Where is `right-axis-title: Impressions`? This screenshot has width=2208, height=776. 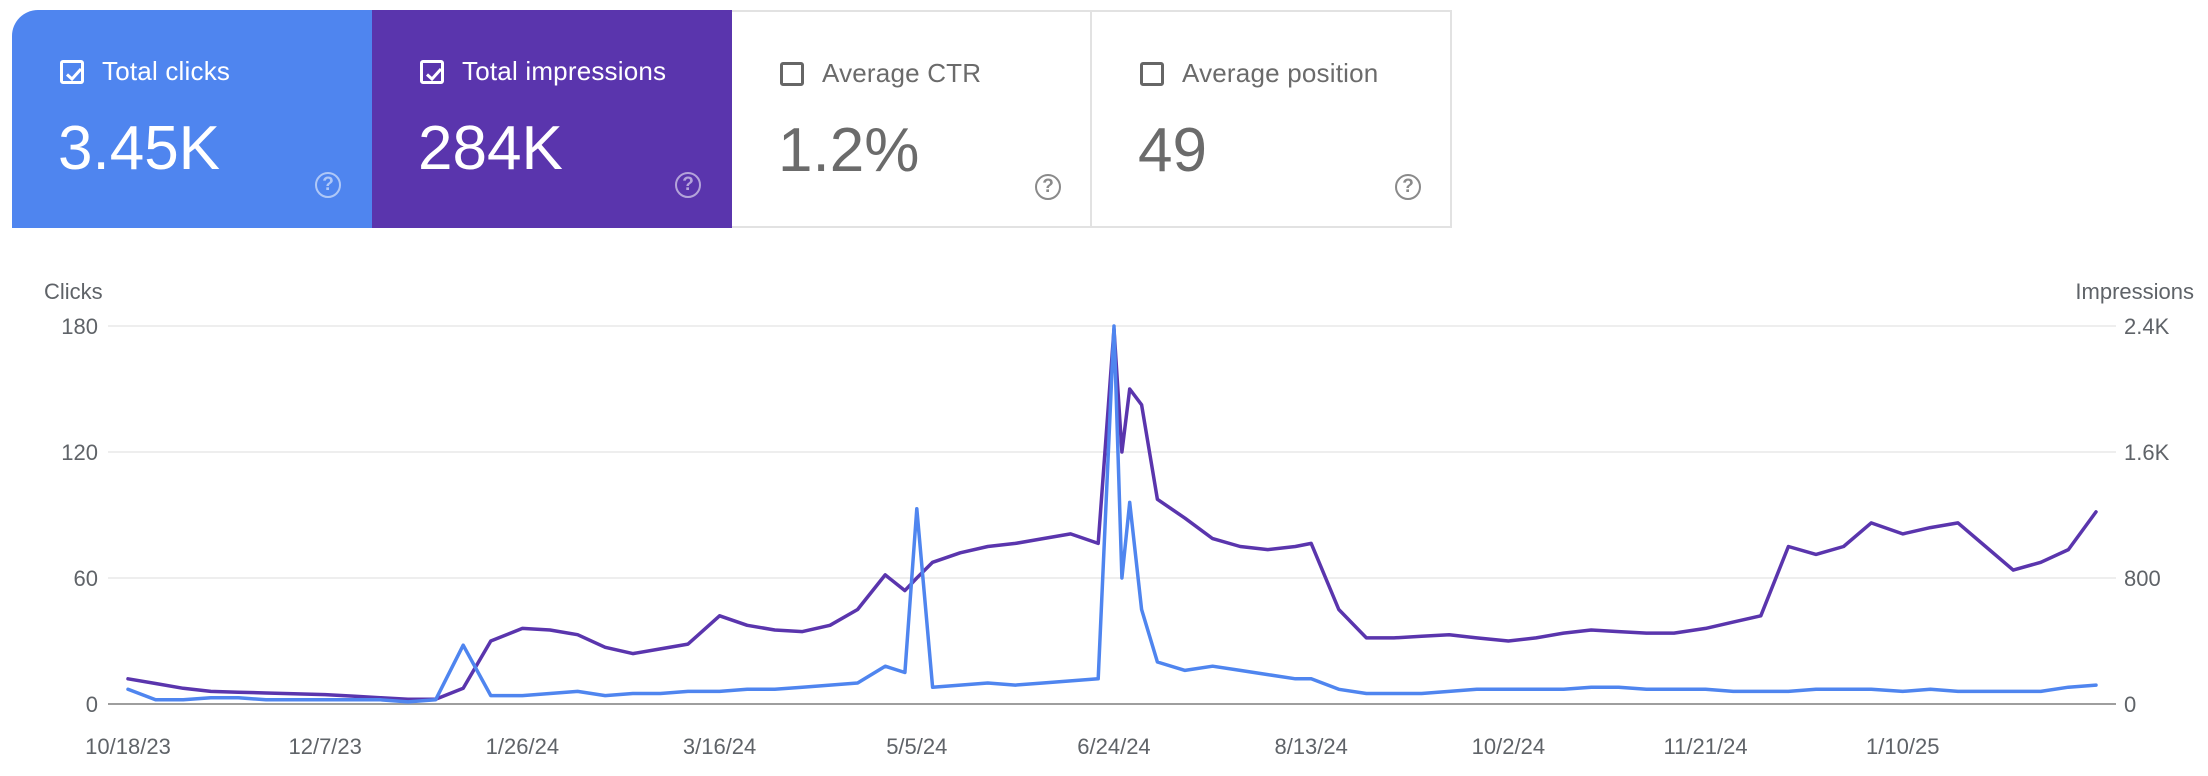
right-axis-title: Impressions is located at coordinates (2134, 291).